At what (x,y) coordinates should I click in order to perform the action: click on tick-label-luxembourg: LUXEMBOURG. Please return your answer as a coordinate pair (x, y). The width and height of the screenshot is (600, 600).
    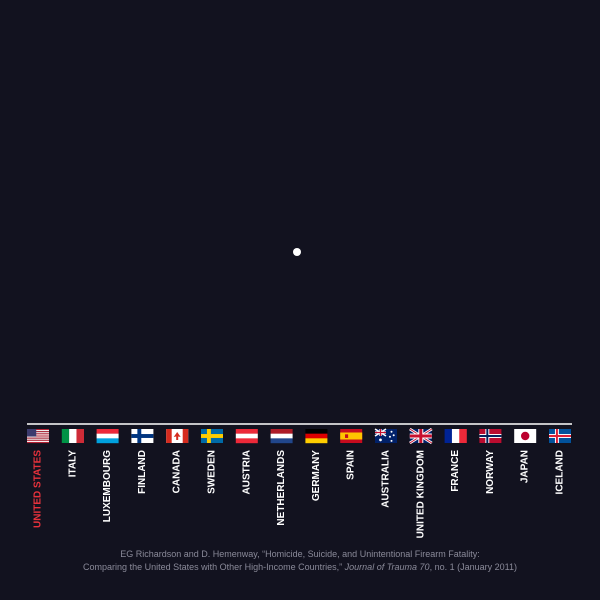
    Looking at the image, I should click on (107, 486).